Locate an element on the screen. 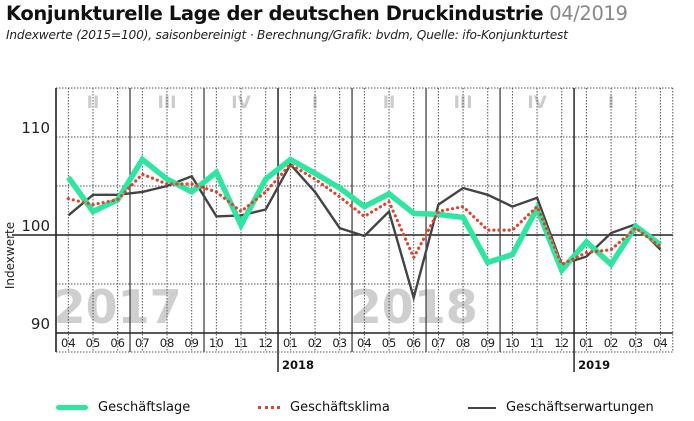 This screenshot has height=421, width=694. y-axis-label: Indexwerte is located at coordinates (10, 255).